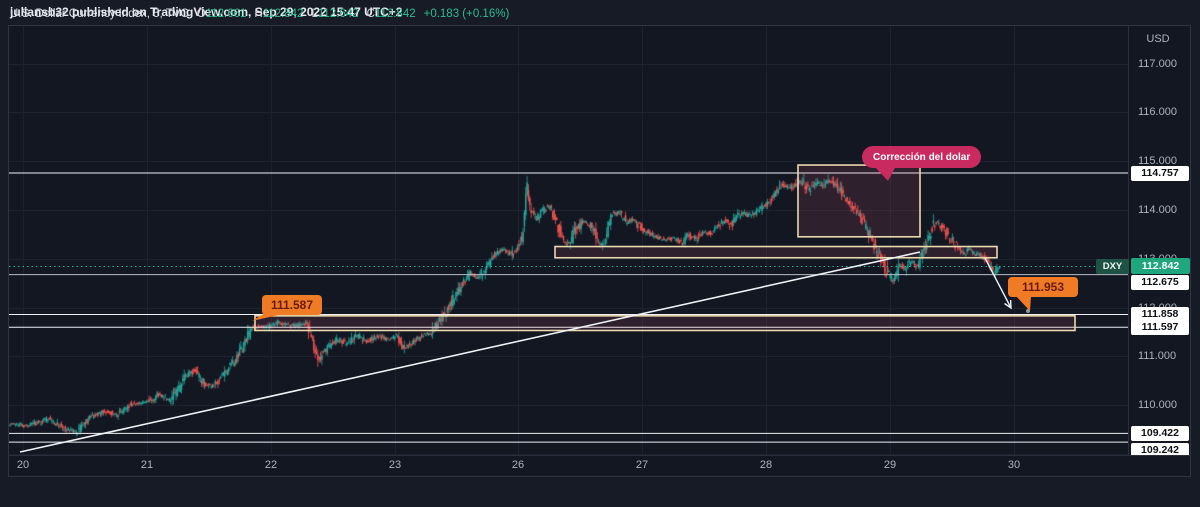 The width and height of the screenshot is (1200, 507). What do you see at coordinates (147, 465) in the screenshot?
I see `time-tick-label: 21` at bounding box center [147, 465].